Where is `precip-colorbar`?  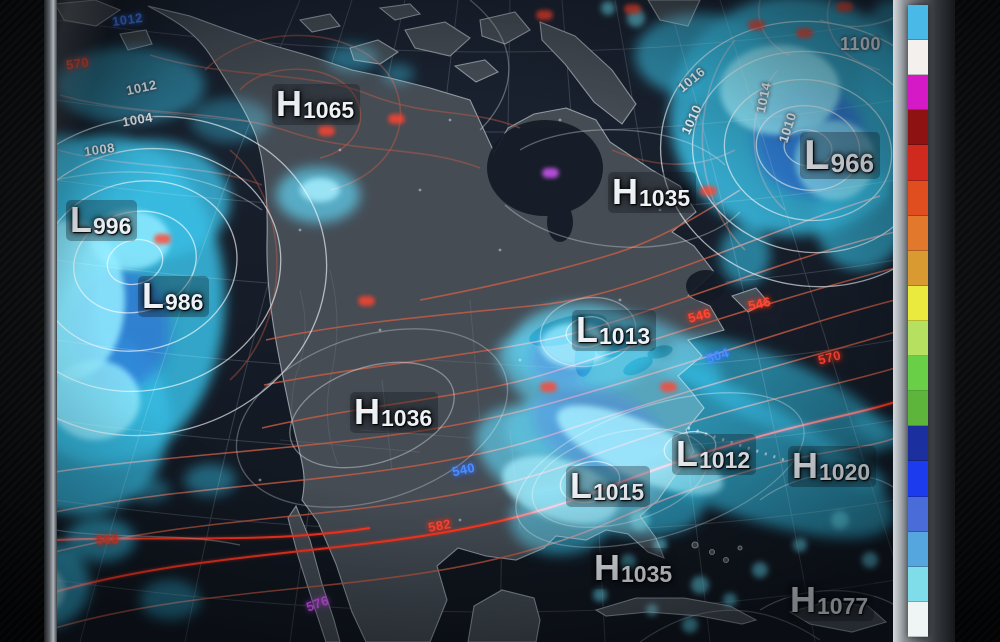
precip-colorbar is located at coordinates (918, 321).